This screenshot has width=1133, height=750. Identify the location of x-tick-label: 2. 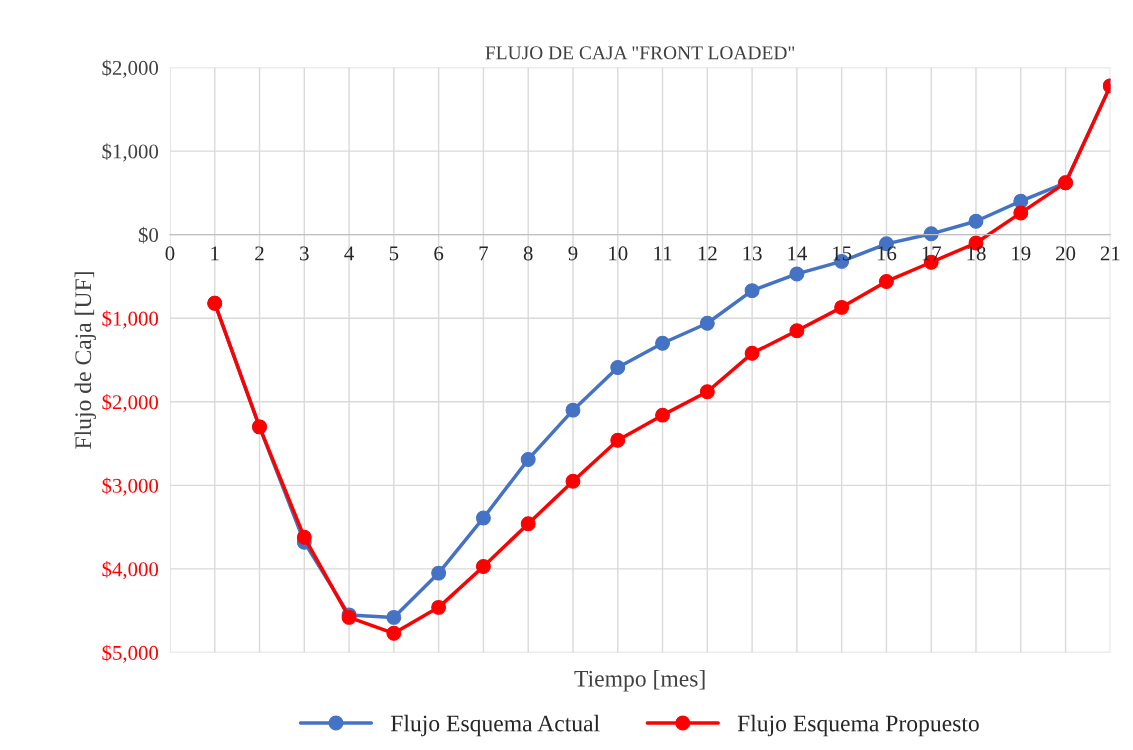
(259, 253).